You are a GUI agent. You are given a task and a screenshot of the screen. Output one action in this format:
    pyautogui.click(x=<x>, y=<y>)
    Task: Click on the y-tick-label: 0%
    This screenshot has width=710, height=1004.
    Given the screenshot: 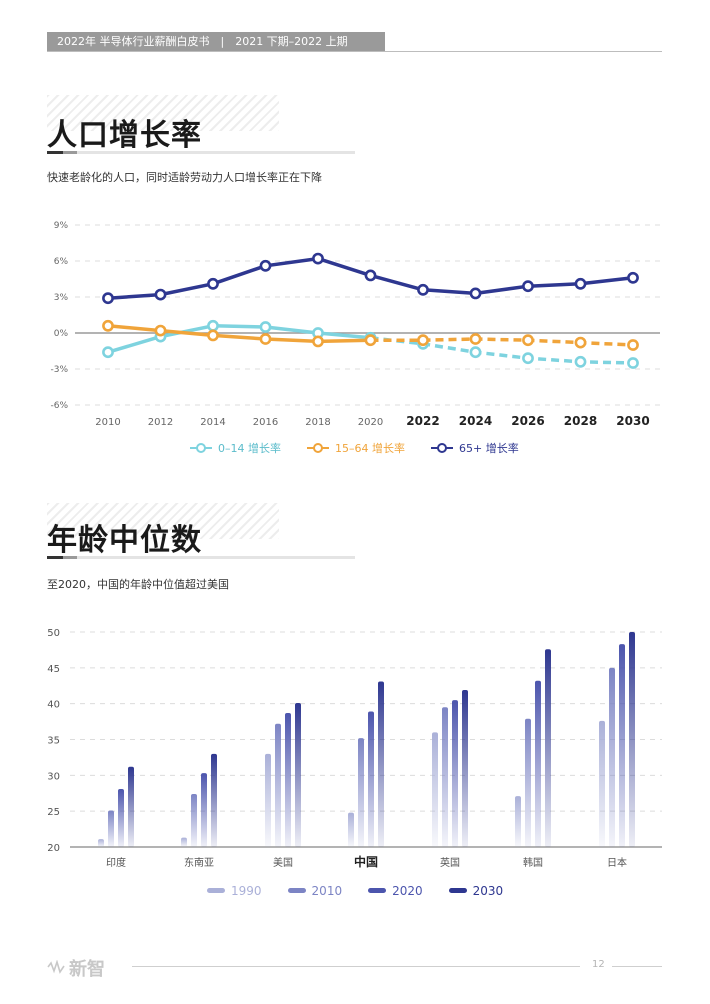 What is the action you would take?
    pyautogui.click(x=61, y=334)
    